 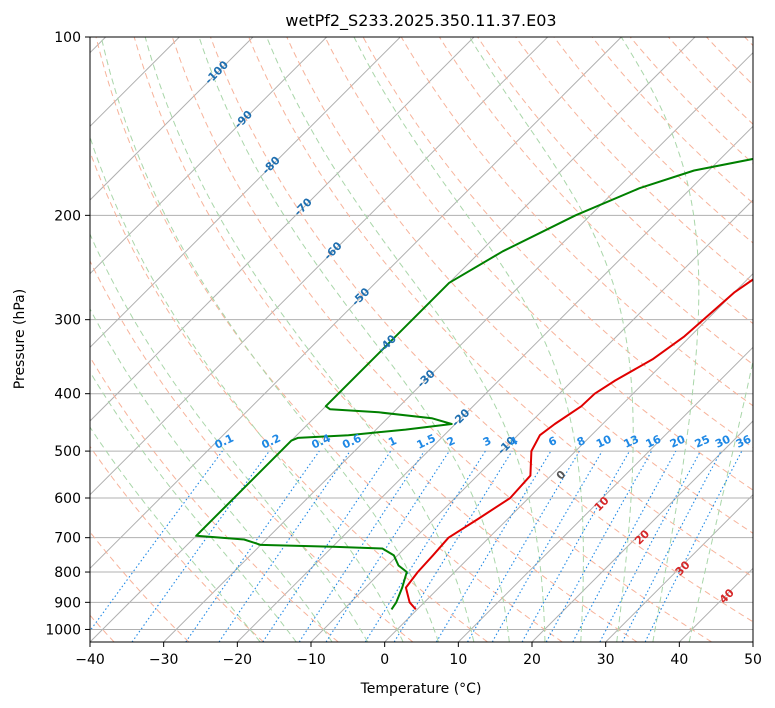 I want to click on mixing-ratio-label: 10, so click(x=604, y=441).